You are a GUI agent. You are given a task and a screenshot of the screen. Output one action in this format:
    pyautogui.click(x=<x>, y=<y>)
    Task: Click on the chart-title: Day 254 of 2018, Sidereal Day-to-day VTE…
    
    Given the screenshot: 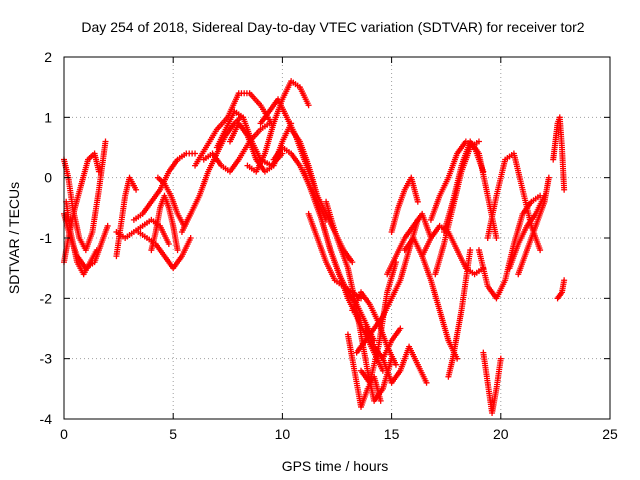 What is the action you would take?
    pyautogui.click(x=332, y=27)
    